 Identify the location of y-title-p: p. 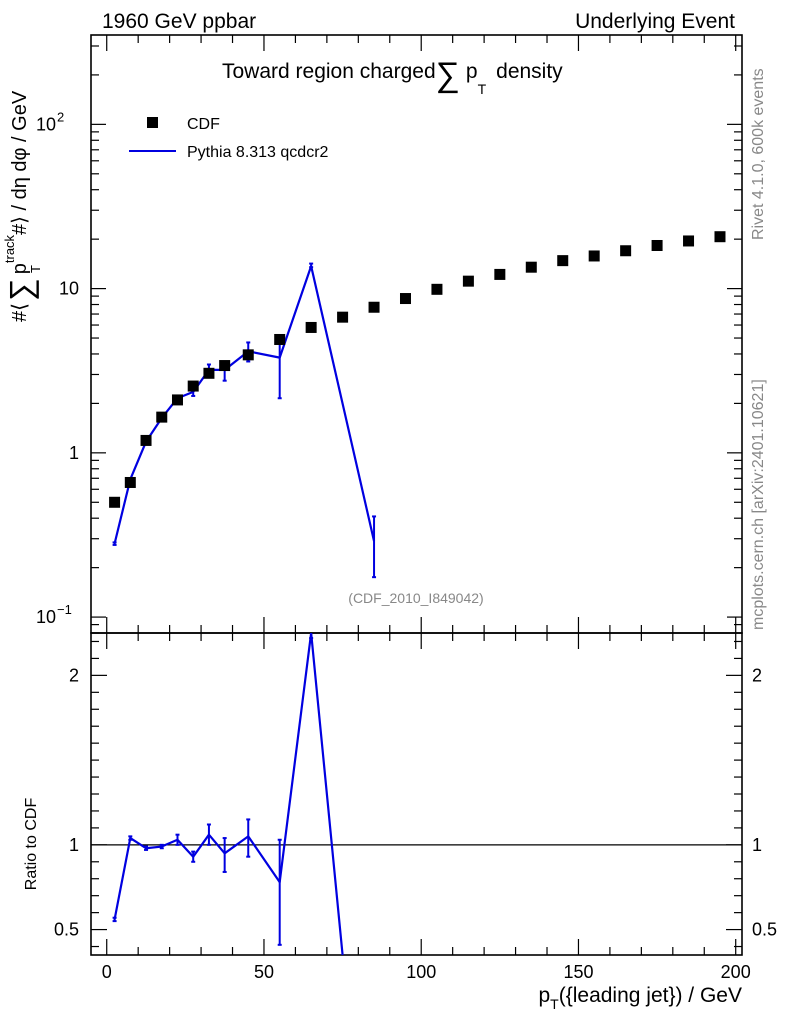
(20, 268).